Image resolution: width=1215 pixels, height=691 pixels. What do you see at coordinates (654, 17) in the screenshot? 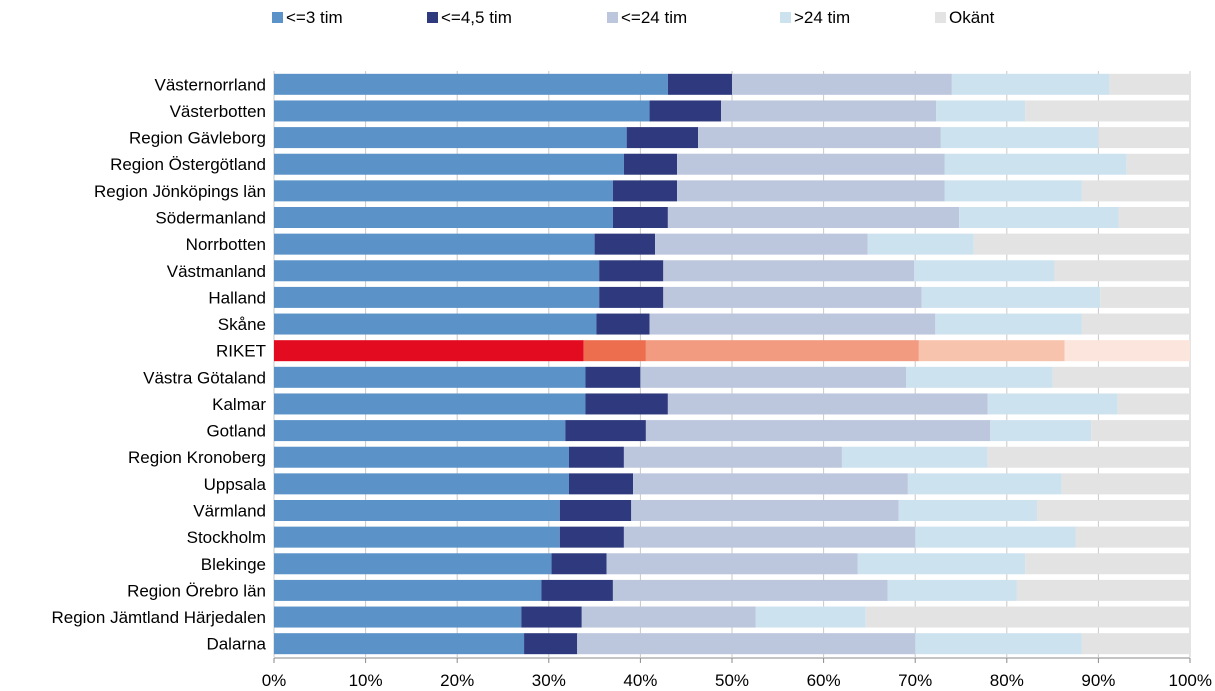
I see `legend-label: <=24 tim` at bounding box center [654, 17].